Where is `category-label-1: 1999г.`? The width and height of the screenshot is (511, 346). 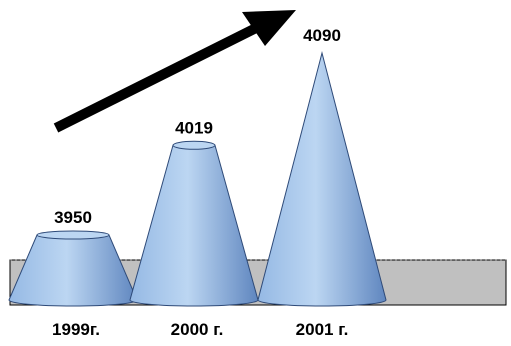 category-label-1: 1999г. is located at coordinates (76, 329).